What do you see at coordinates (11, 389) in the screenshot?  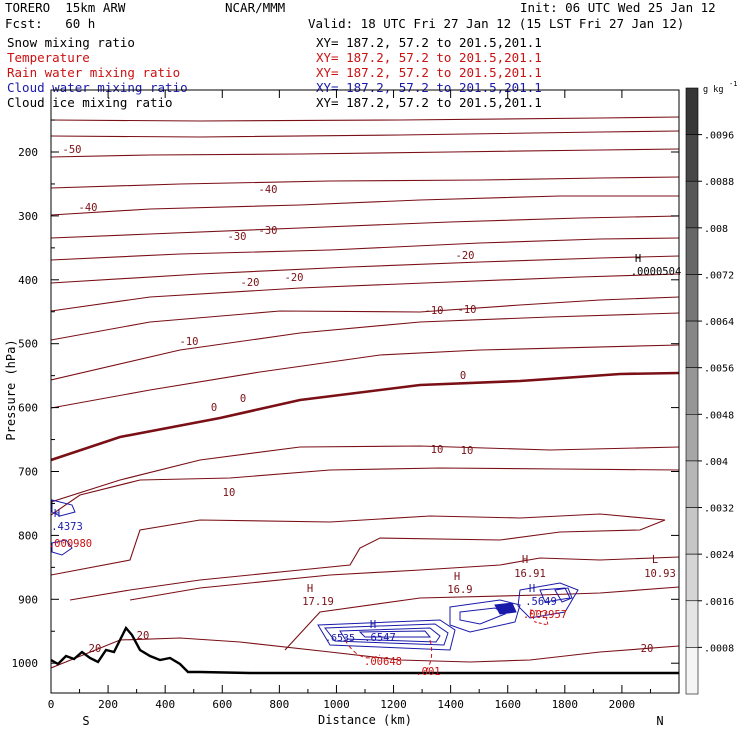 I see `y-axis-label: Pressure (hPa)` at bounding box center [11, 389].